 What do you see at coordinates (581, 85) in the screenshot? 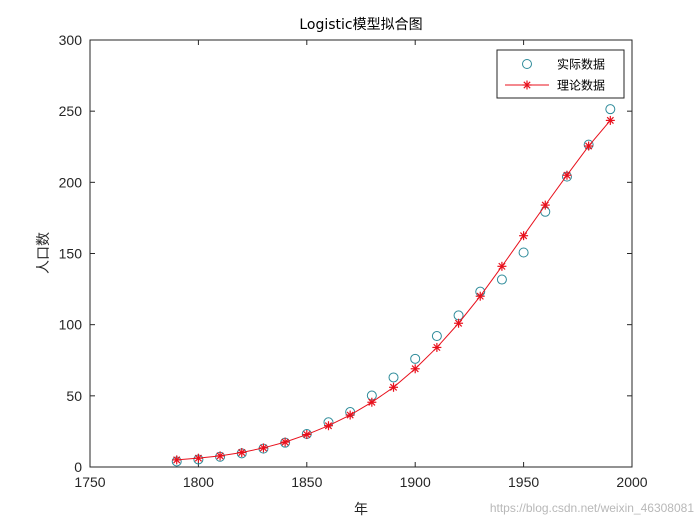
I see `legend-label: 理论数据` at bounding box center [581, 85].